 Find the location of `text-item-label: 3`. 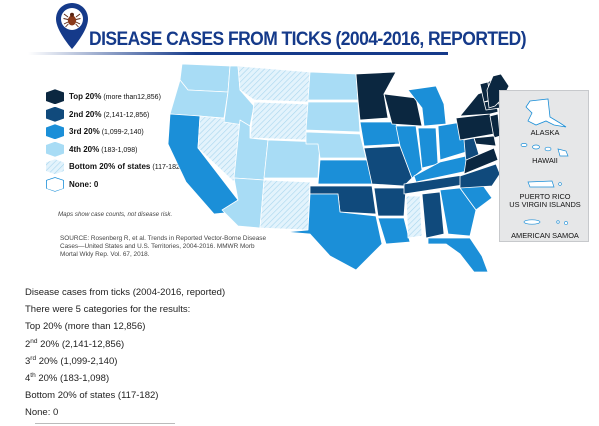

text-item-label: 3 is located at coordinates (28, 361).